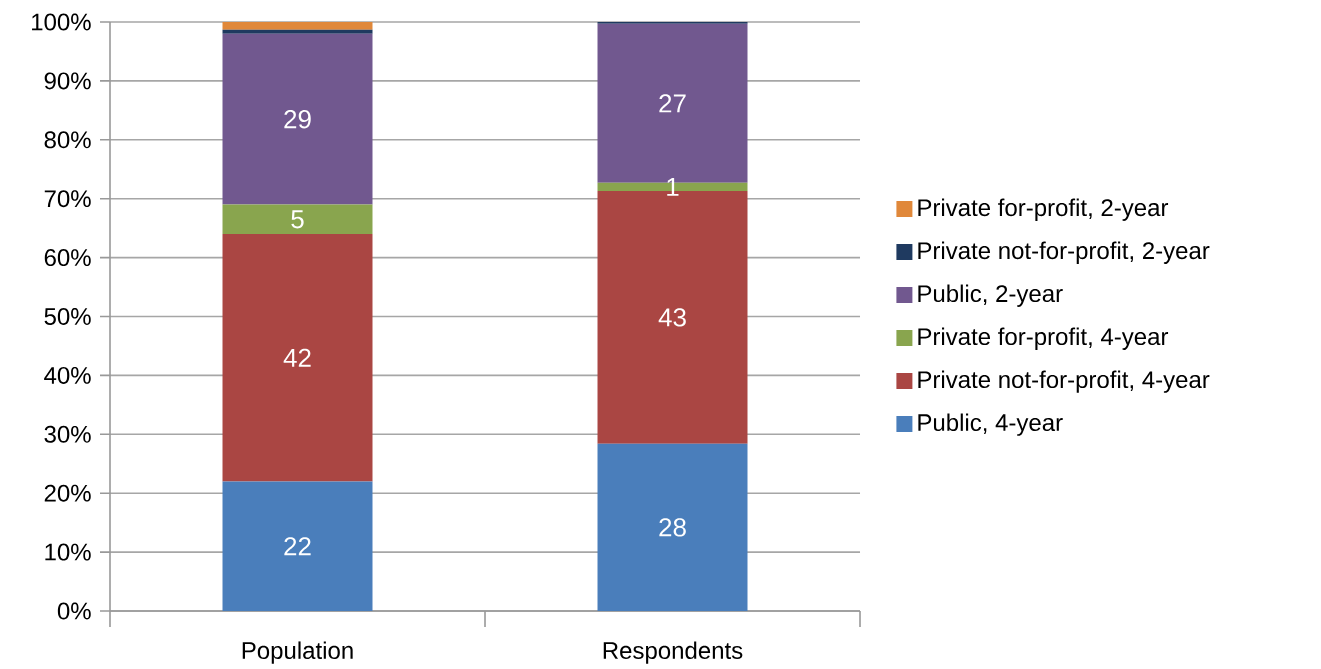  What do you see at coordinates (1043, 338) in the screenshot?
I see `legend-label: Private for-profit, 4-year` at bounding box center [1043, 338].